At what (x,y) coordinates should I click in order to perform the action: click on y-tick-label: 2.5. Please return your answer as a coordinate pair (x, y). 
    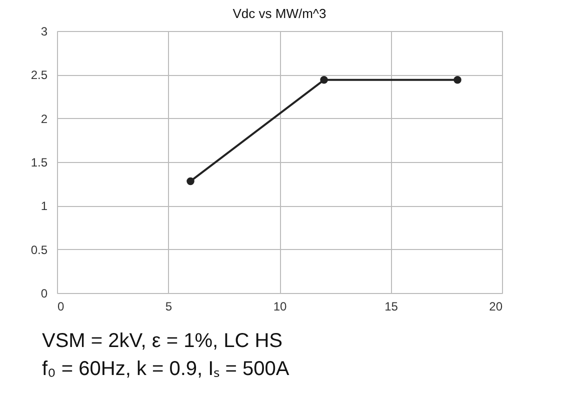
    Looking at the image, I should click on (39, 75).